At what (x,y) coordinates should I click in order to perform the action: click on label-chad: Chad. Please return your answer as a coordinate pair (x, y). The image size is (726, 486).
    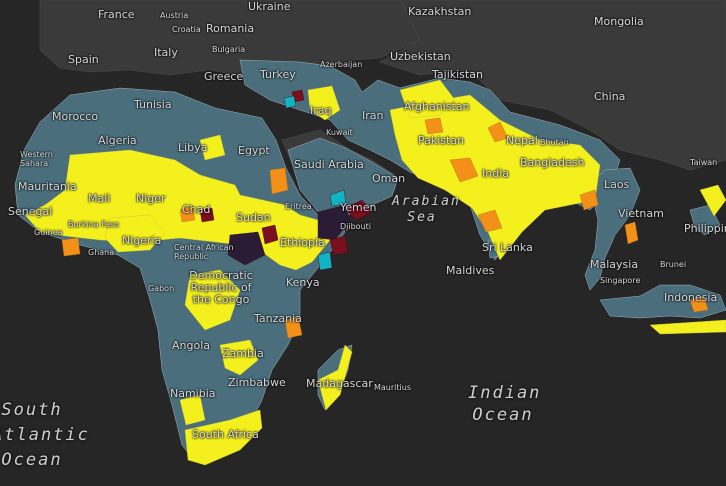
    Looking at the image, I should click on (196, 209).